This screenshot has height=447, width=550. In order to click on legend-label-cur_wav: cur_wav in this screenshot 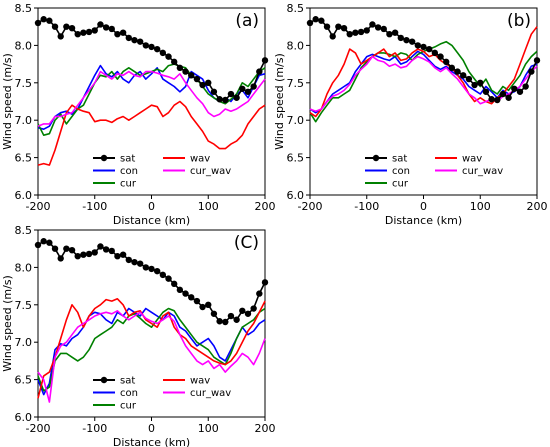, I will do `click(210, 171)`.